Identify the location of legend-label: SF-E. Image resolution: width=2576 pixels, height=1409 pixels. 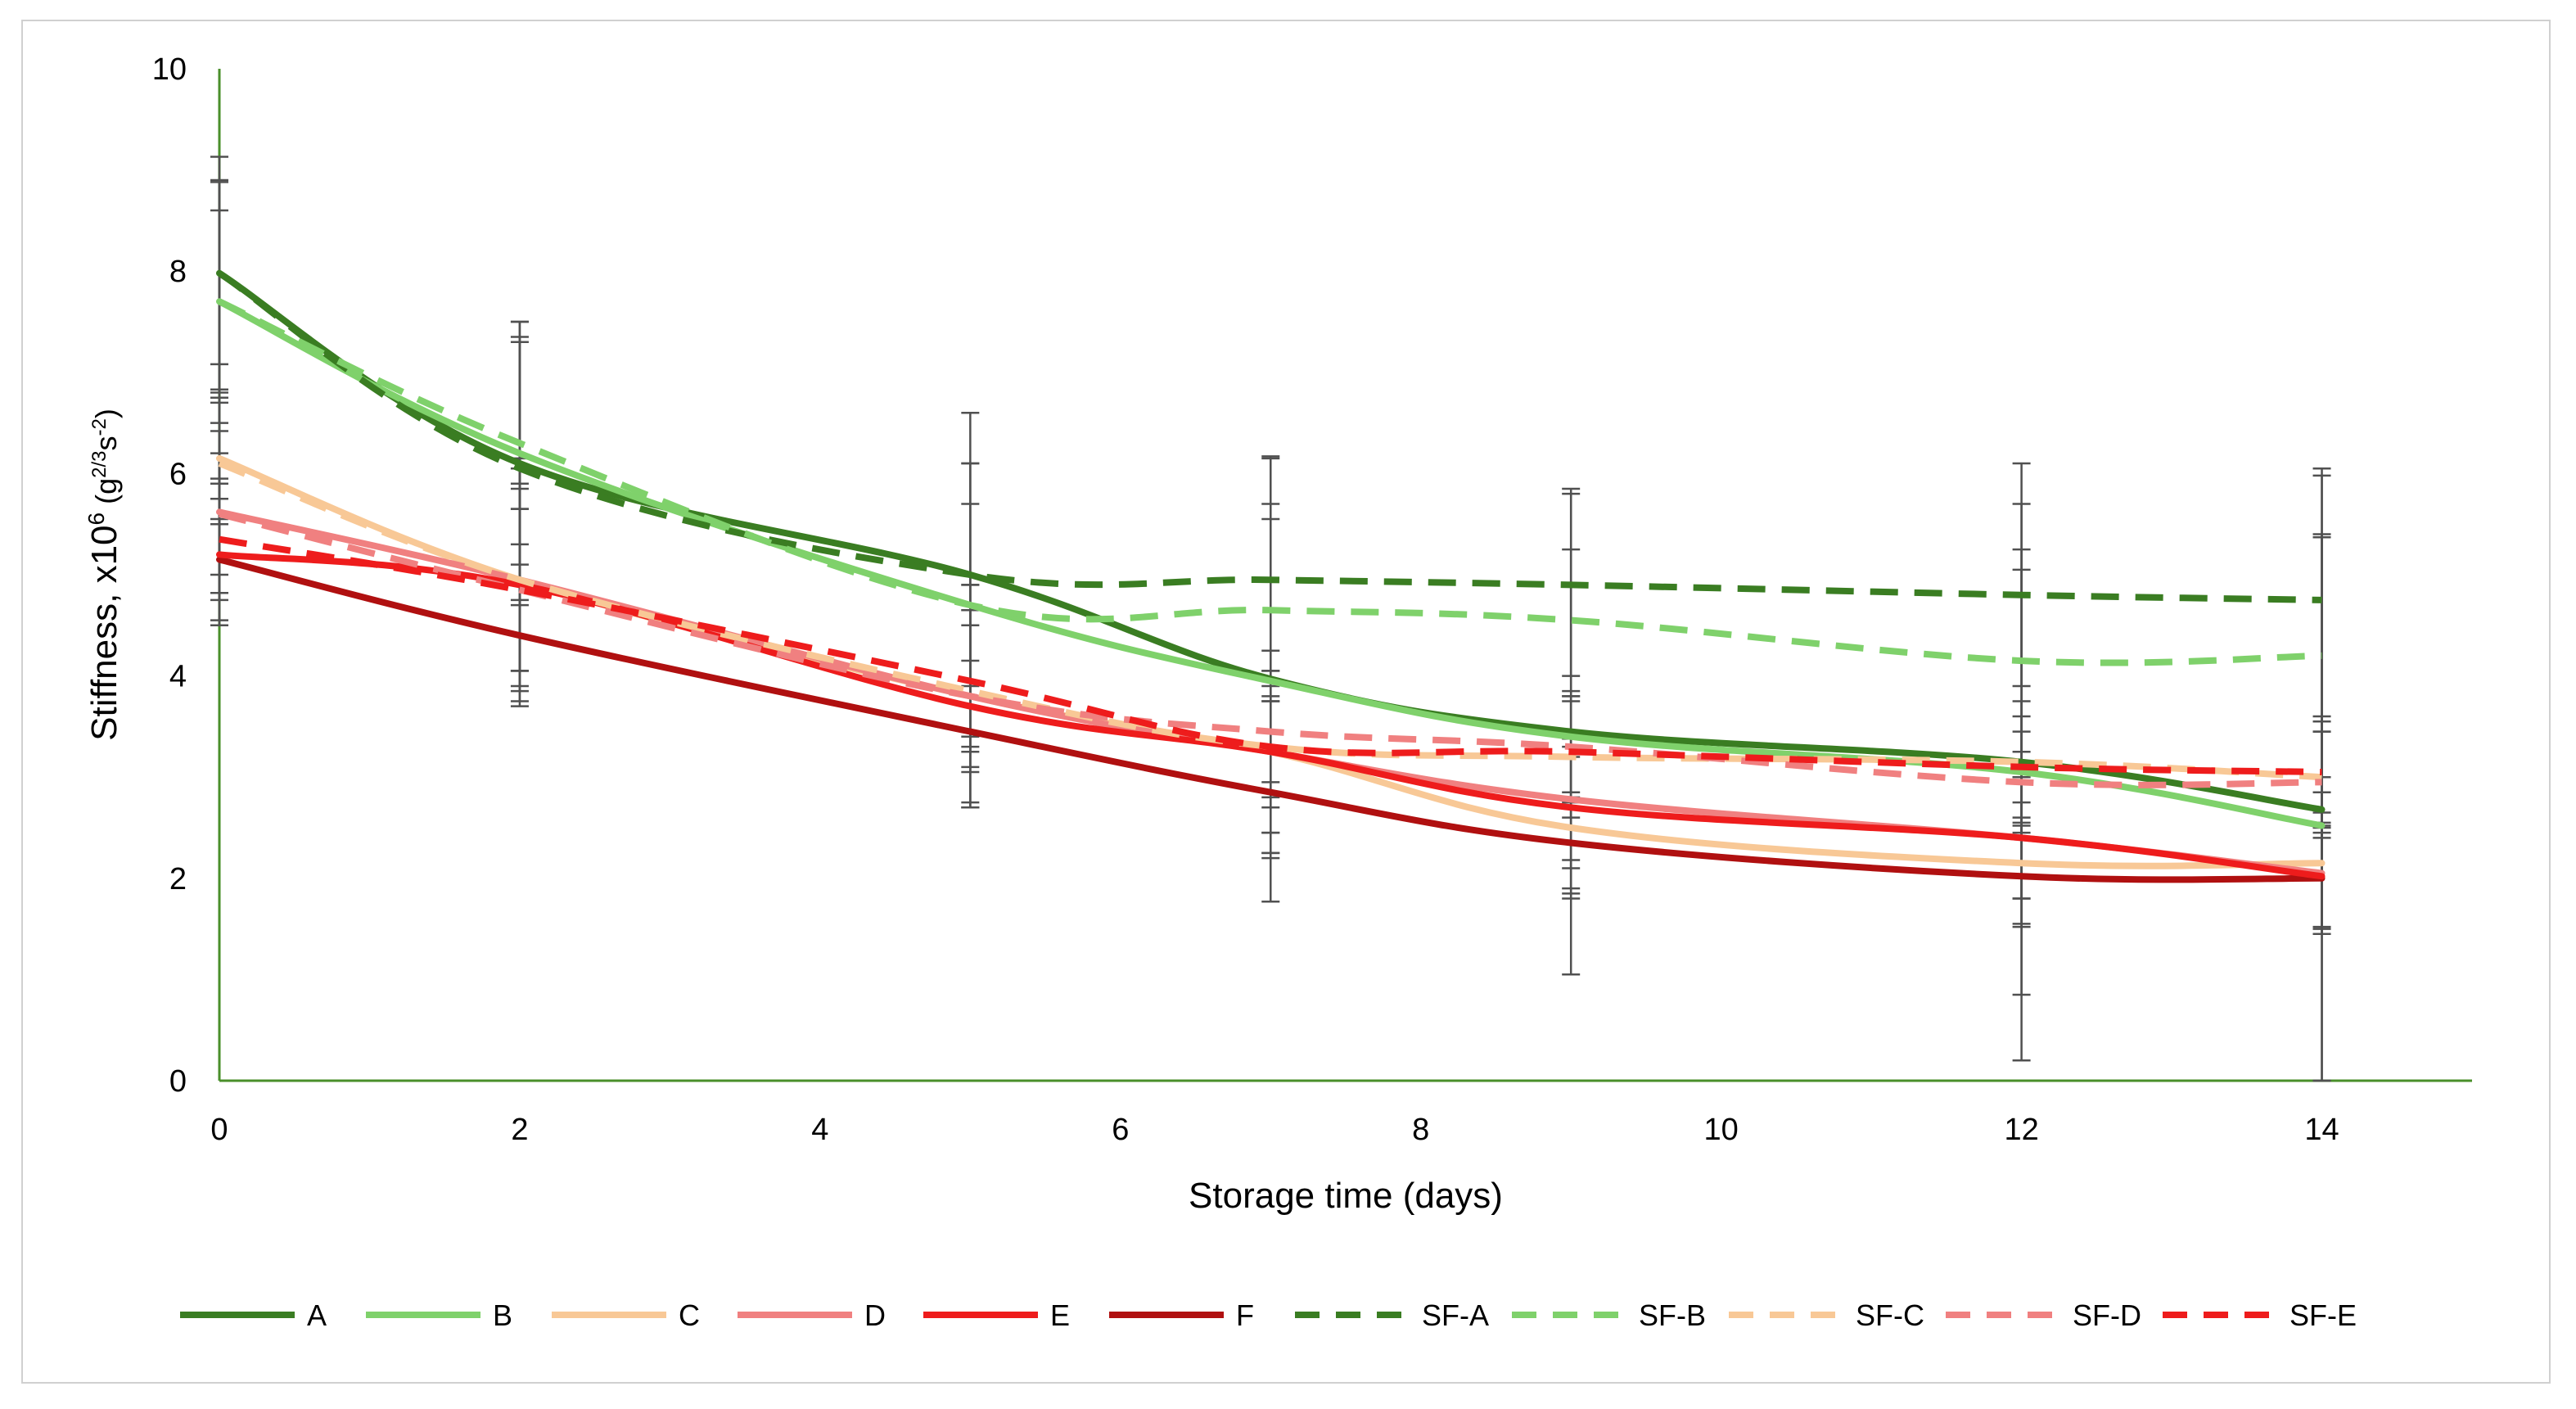
(2323, 1315).